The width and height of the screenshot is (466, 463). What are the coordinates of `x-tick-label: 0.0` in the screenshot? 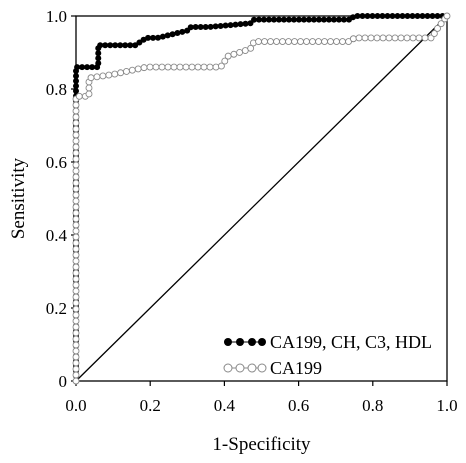 It's located at (75, 405).